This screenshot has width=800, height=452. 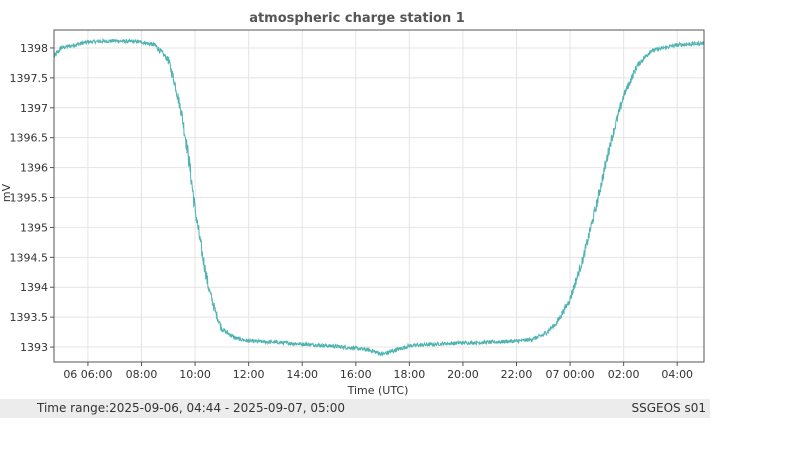 I want to click on x-tick-label: 22:00, so click(x=517, y=374).